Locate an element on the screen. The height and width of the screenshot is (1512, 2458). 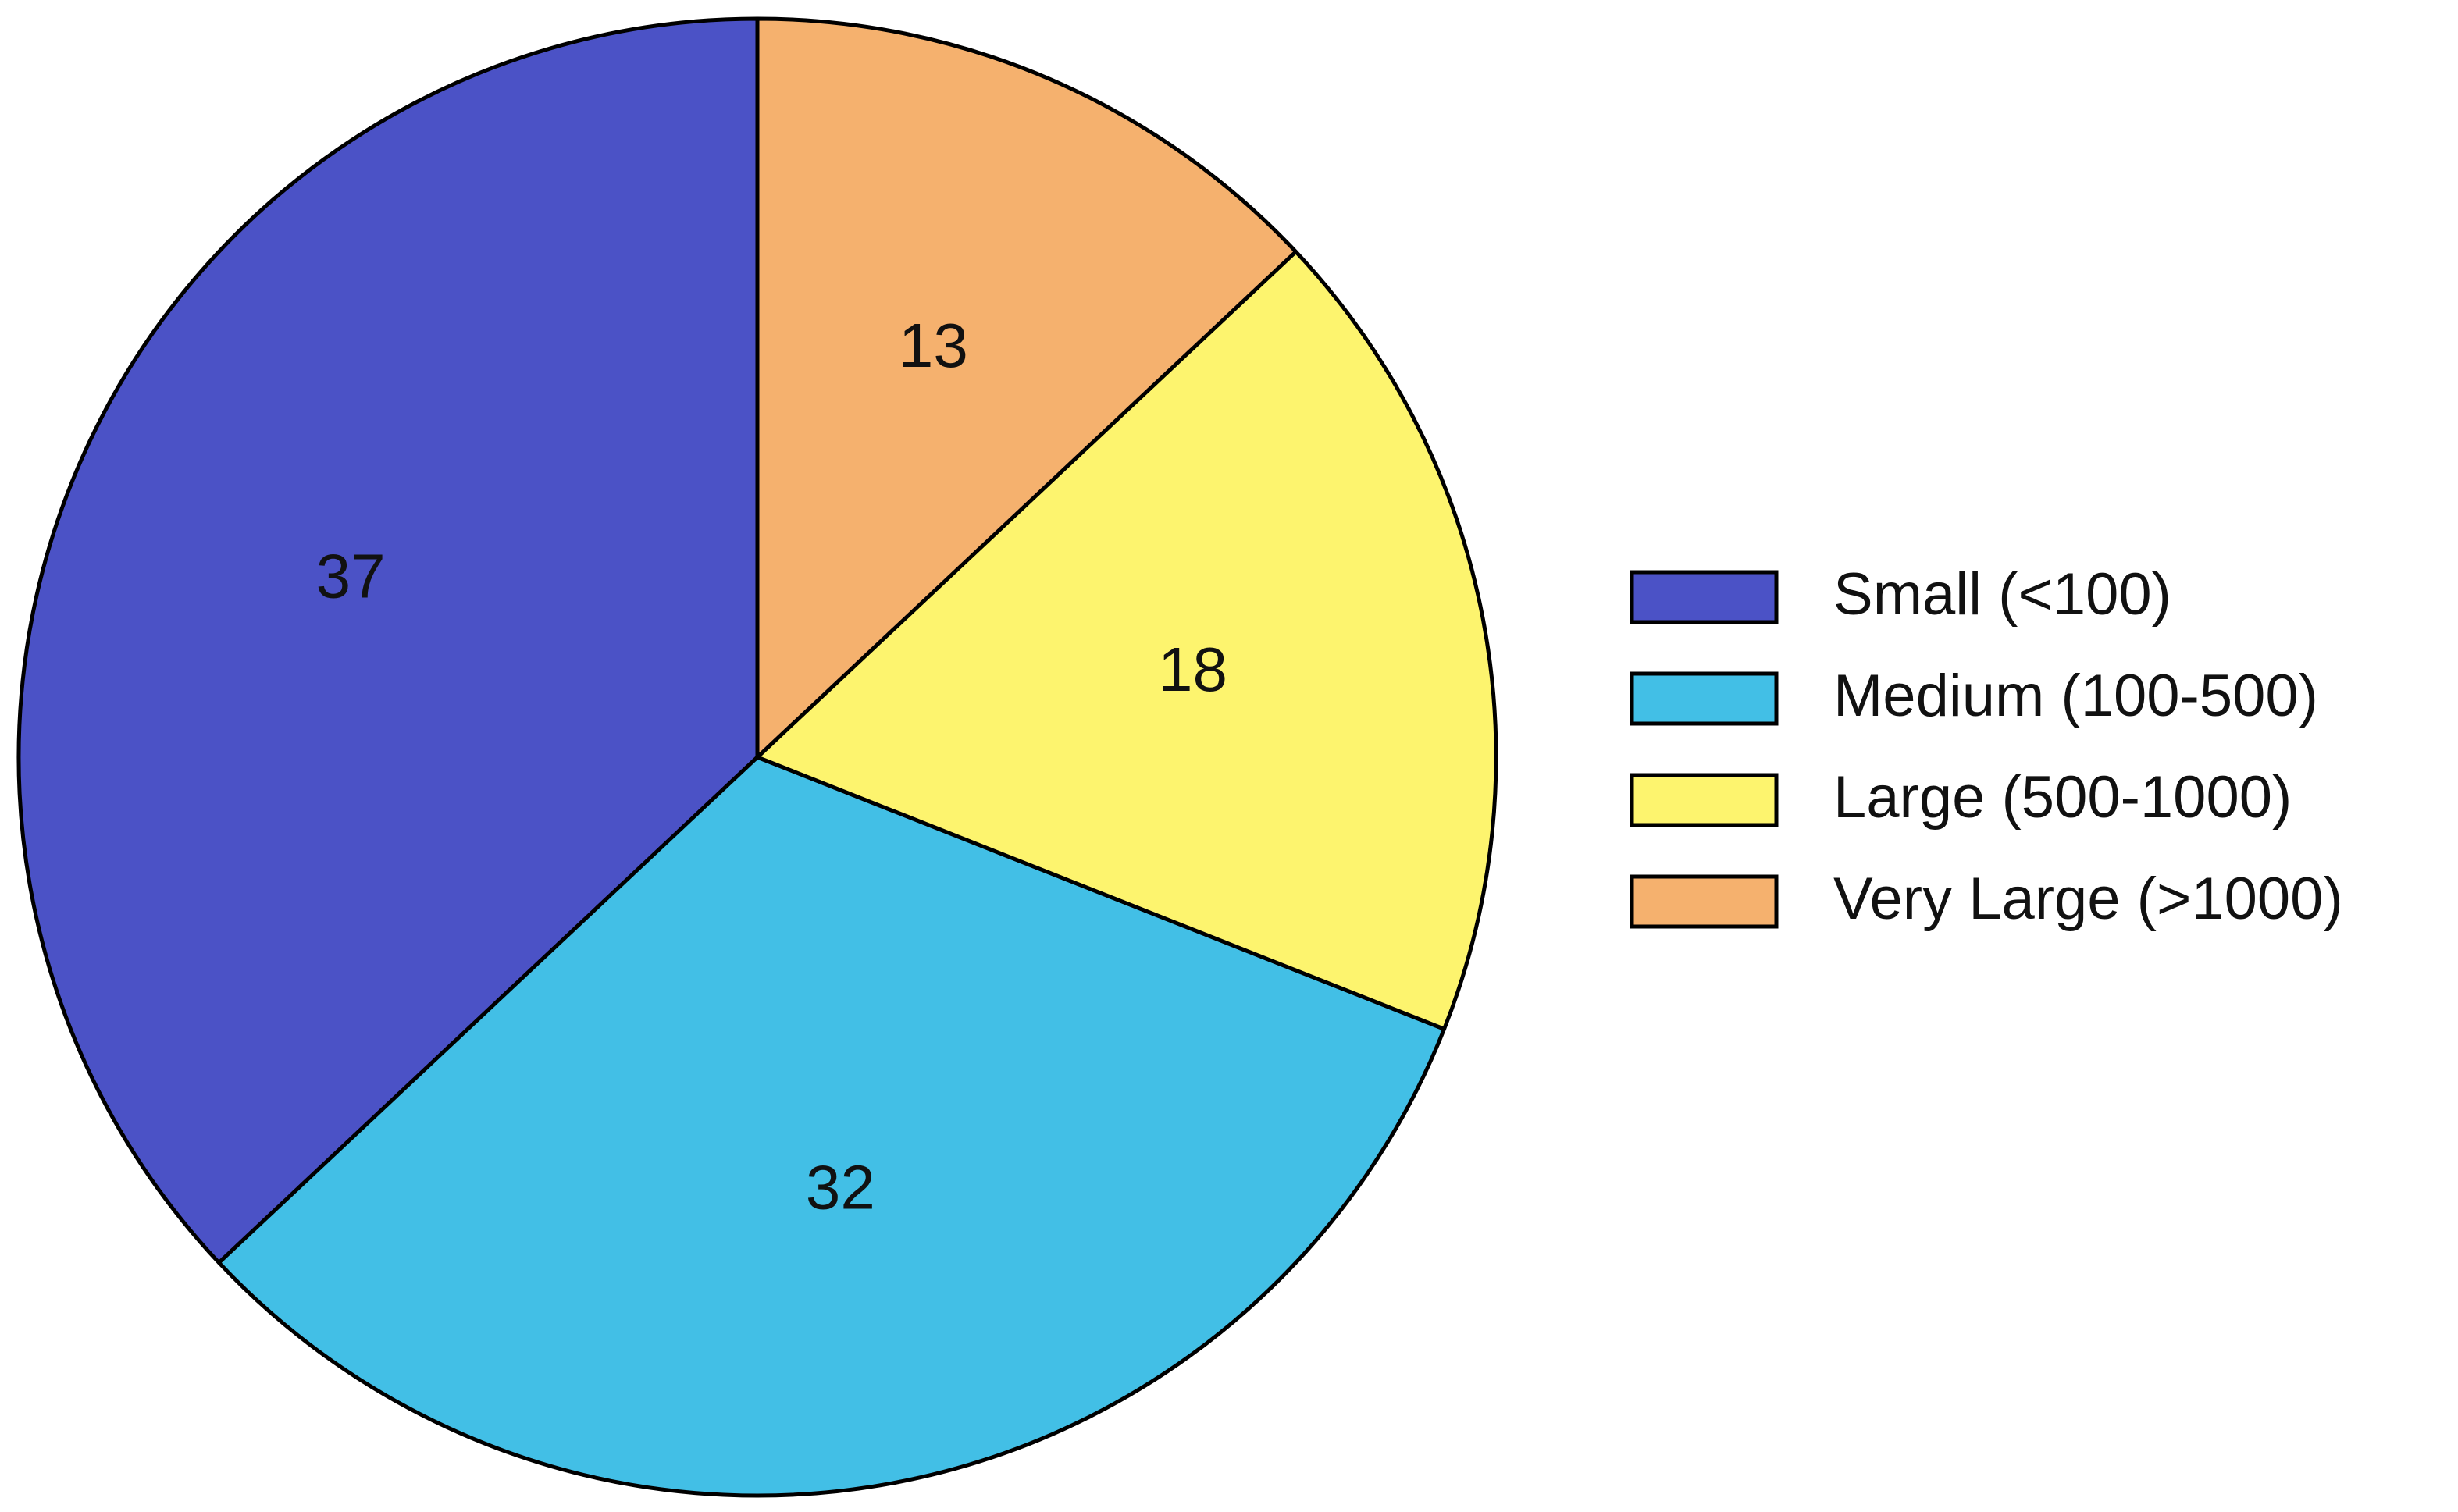
legend-label: Small (<100) is located at coordinates (2002, 594).